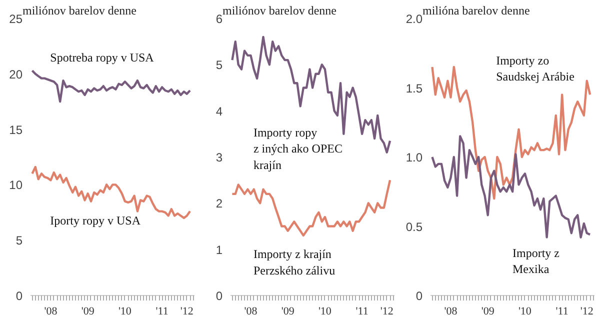  Describe the element at coordinates (16, 129) in the screenshot. I see `y-tick-label: 15` at that location.